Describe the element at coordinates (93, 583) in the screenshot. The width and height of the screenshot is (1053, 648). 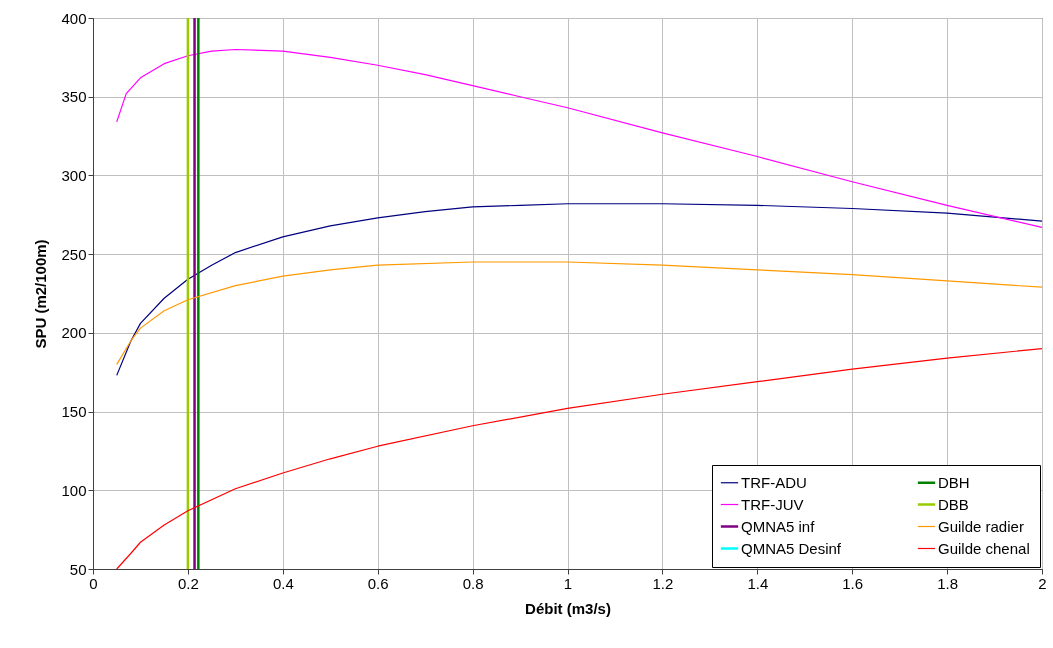
I see `x-tick-label: 0` at that location.